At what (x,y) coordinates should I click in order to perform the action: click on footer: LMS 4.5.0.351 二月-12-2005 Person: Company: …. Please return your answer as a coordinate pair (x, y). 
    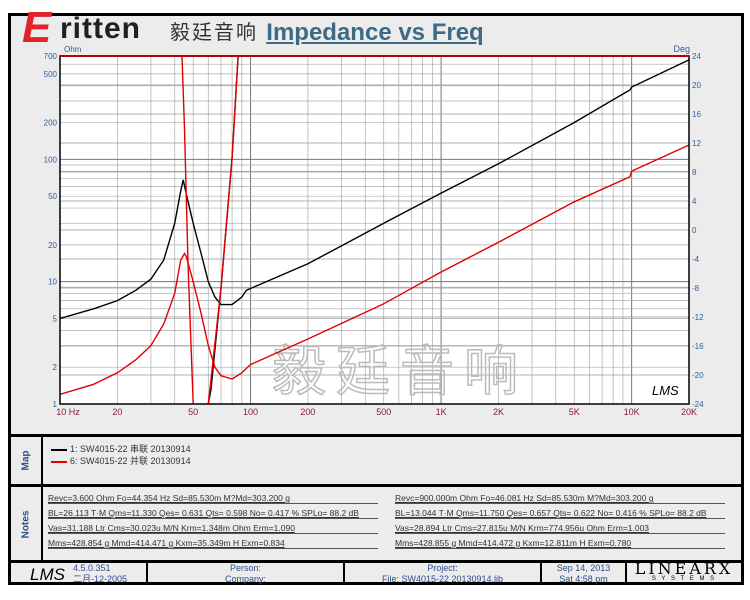
    Looking at the image, I should click on (376, 572).